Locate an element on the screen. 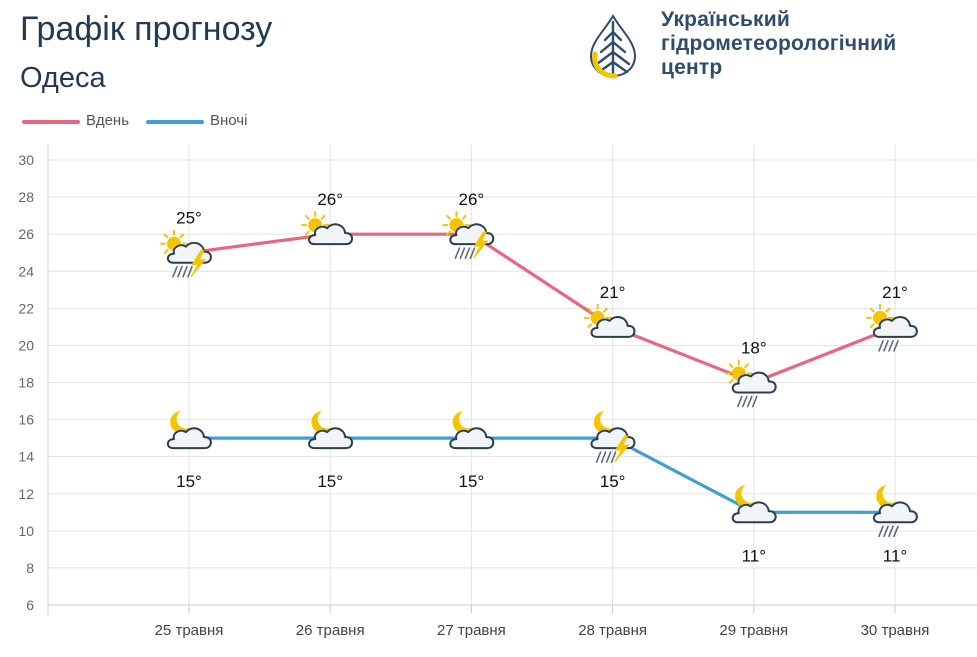 The height and width of the screenshot is (657, 977). organization-name: Український гідрометеорологічний центр is located at coordinates (778, 44).